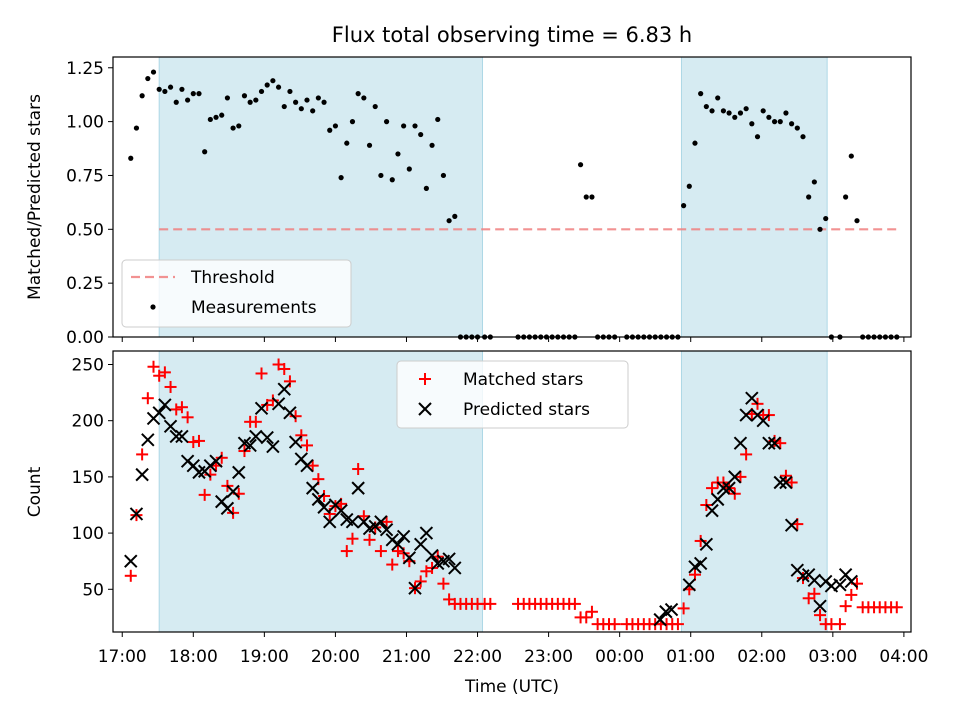 This screenshot has height=720, width=960. What do you see at coordinates (153, 307) in the screenshot?
I see `legend-measurements-swatch` at bounding box center [153, 307].